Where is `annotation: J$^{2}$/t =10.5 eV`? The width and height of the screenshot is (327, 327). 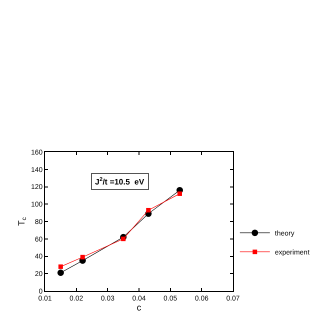 annotation: J$^{2}$/t =10.5 eV is located at coordinates (120, 181).